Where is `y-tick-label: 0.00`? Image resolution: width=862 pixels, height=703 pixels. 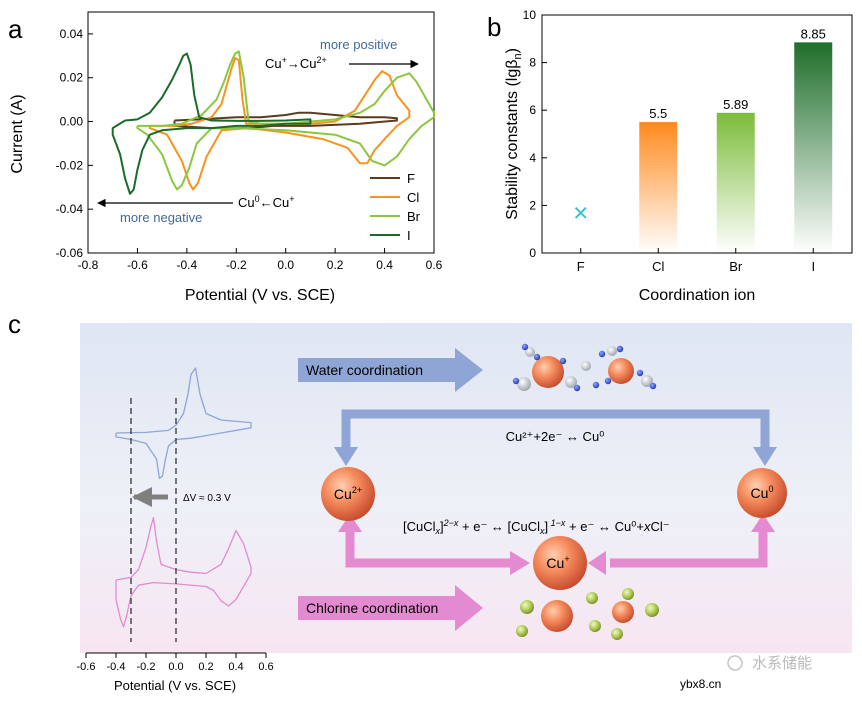 y-tick-label: 0.00 is located at coordinates (72, 122).